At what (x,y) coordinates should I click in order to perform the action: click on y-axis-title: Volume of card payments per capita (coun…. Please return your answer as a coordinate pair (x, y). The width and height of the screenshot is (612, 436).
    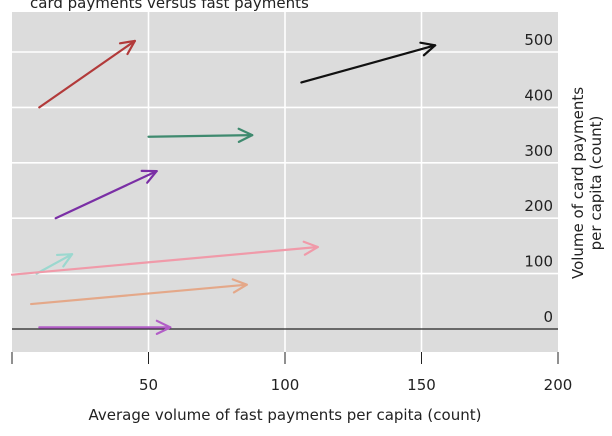
    Looking at the image, I should click on (587, 183).